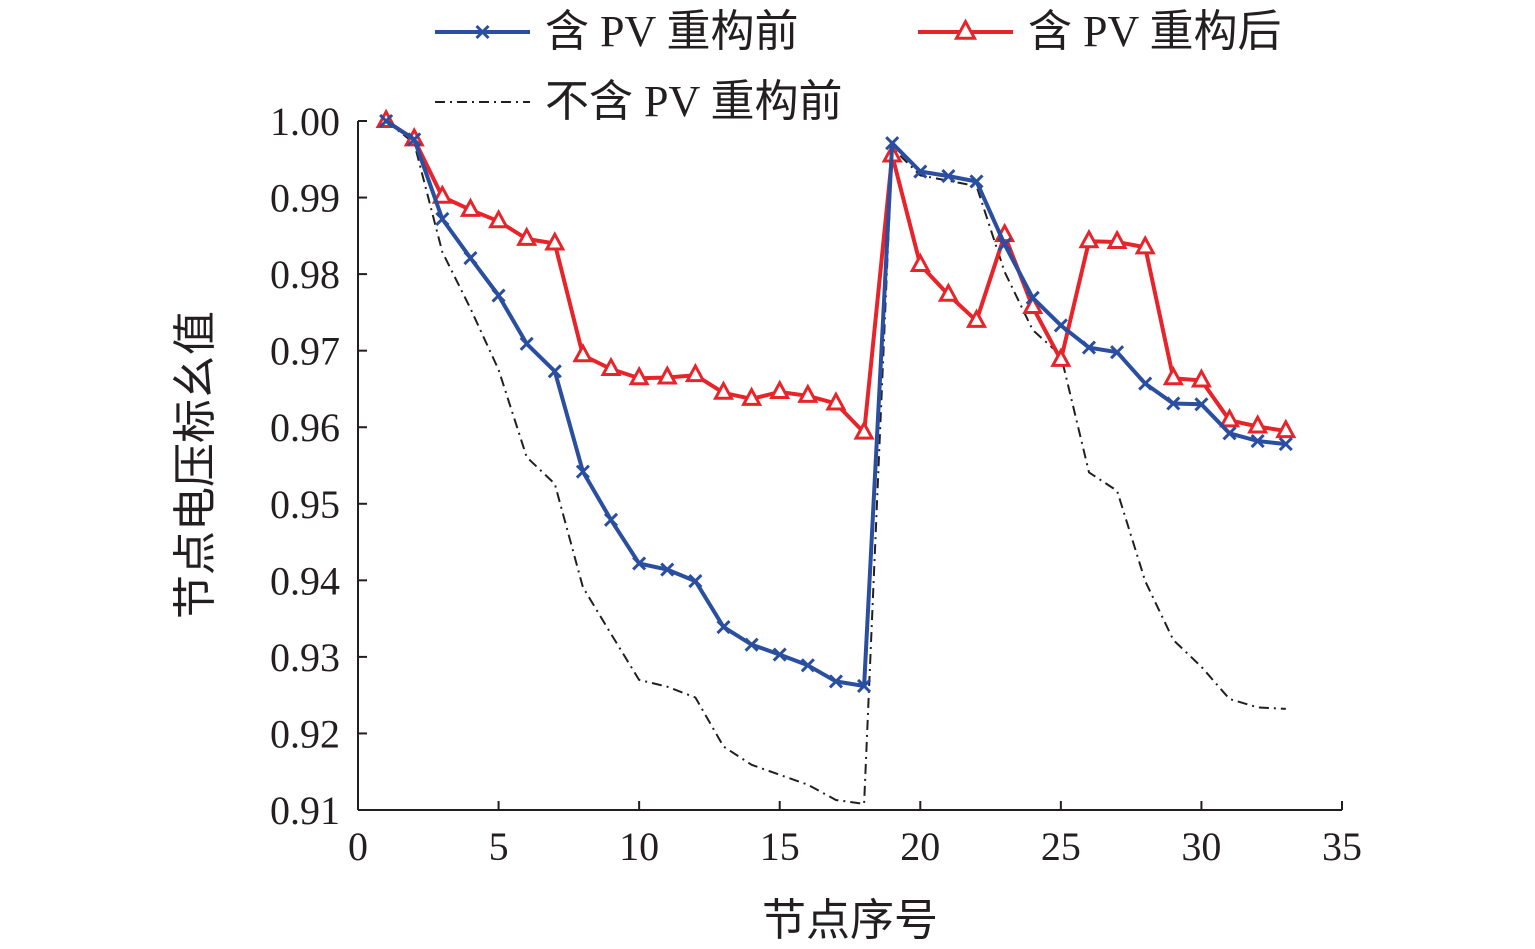 The image size is (1535, 949). Describe the element at coordinates (305, 121) in the screenshot. I see `y-tick-label: 1.00` at that location.